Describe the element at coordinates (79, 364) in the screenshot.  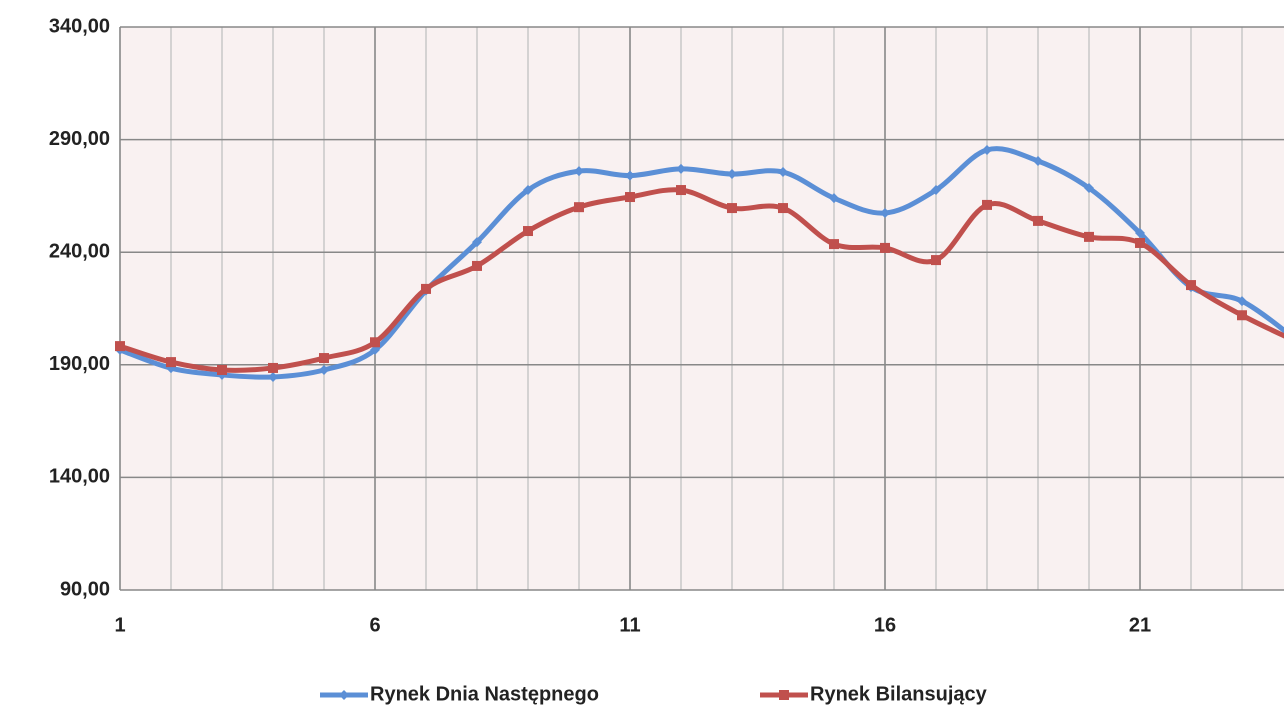
I see `y-tick-label: 190,00` at that location.